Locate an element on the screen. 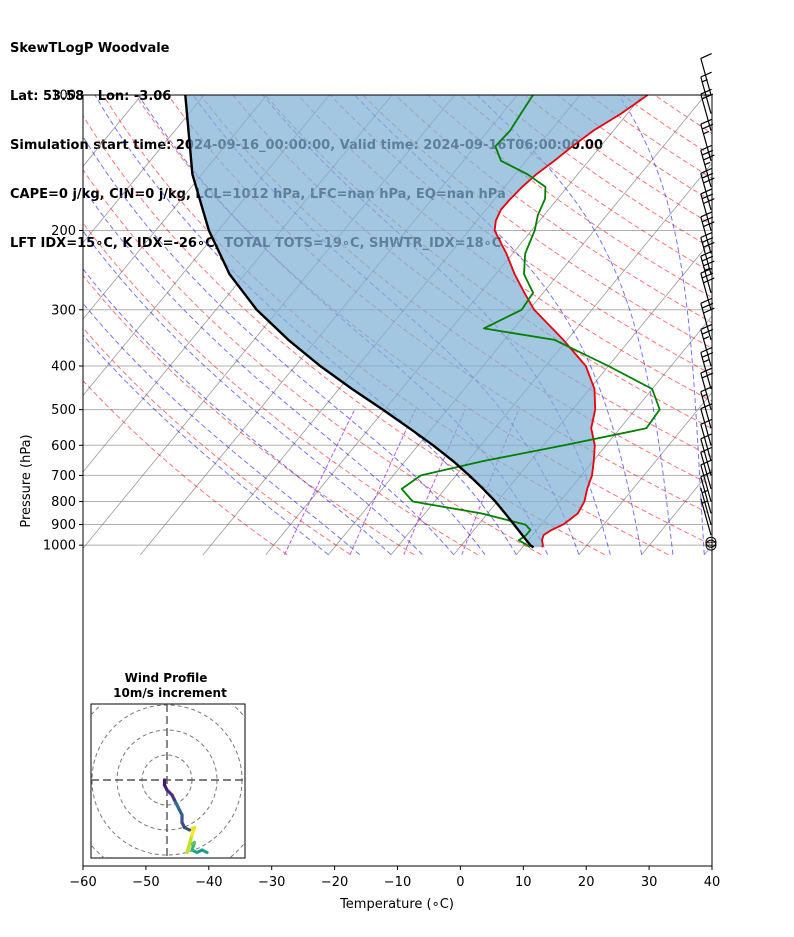 This screenshot has width=794, height=937. y-tick-label: 400 is located at coordinates (63, 367).